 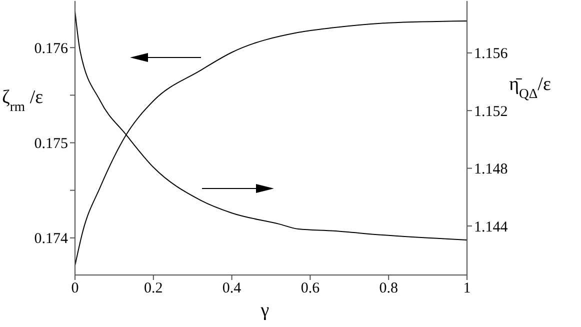 I want to click on y-tick-label: 0.175, so click(x=51, y=144).